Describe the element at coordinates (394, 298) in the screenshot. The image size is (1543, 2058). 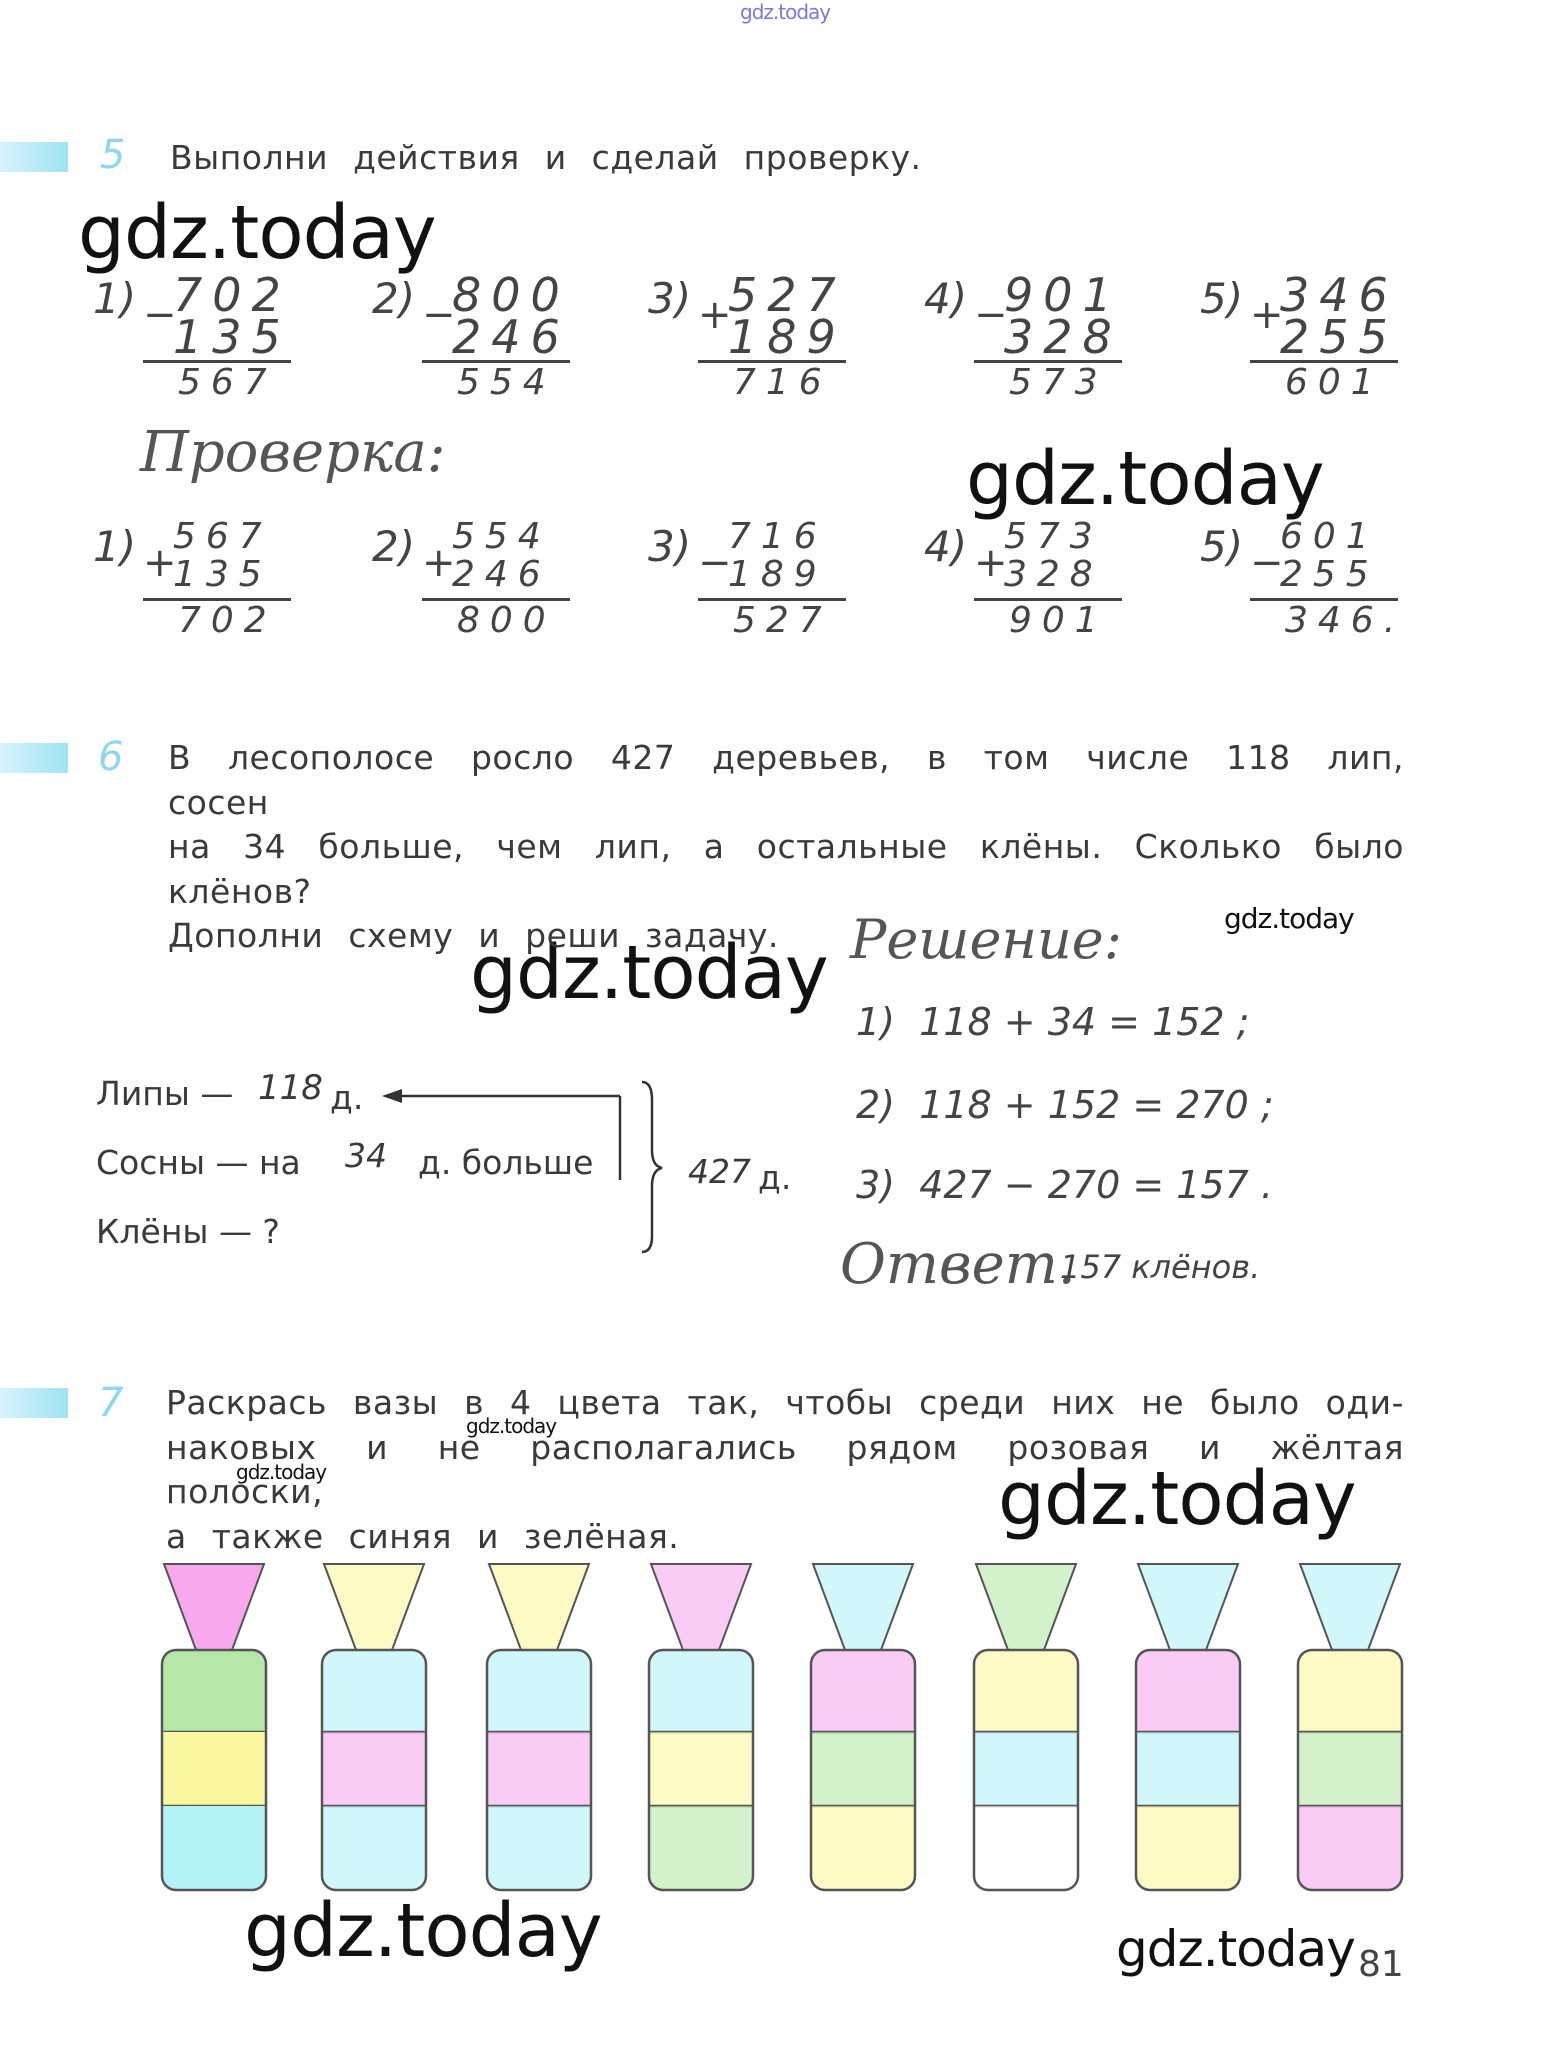
I see `example-label: 2)` at that location.